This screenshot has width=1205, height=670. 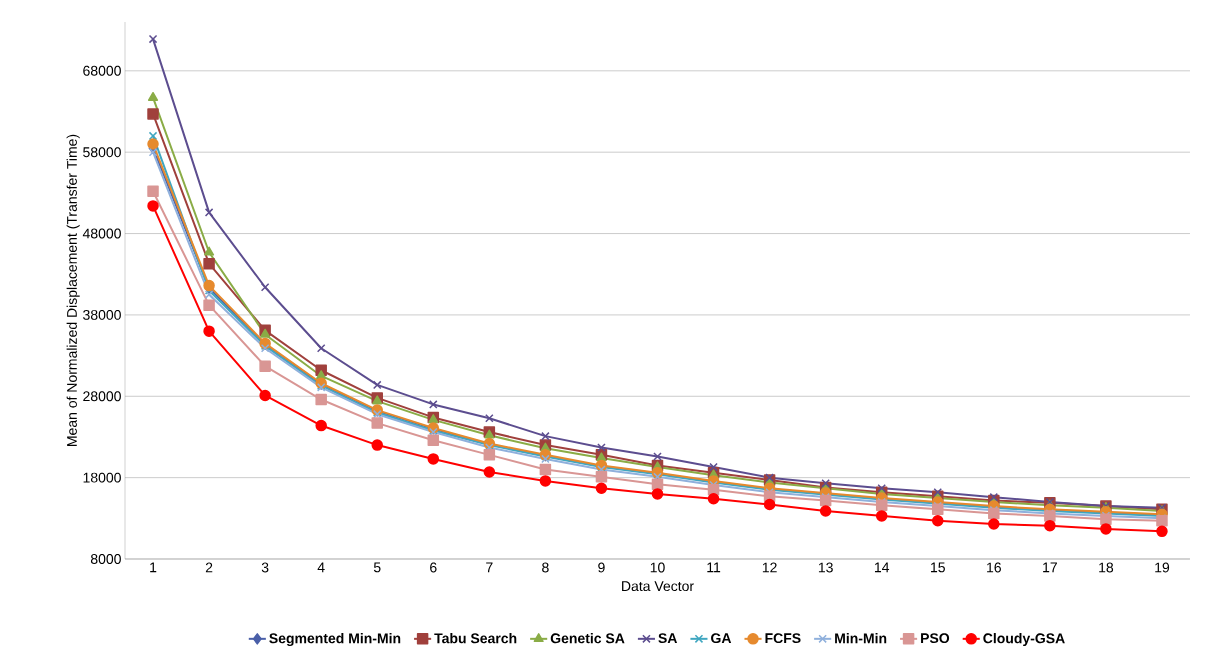 What do you see at coordinates (882, 567) in the screenshot?
I see `x-tick-label: 14` at bounding box center [882, 567].